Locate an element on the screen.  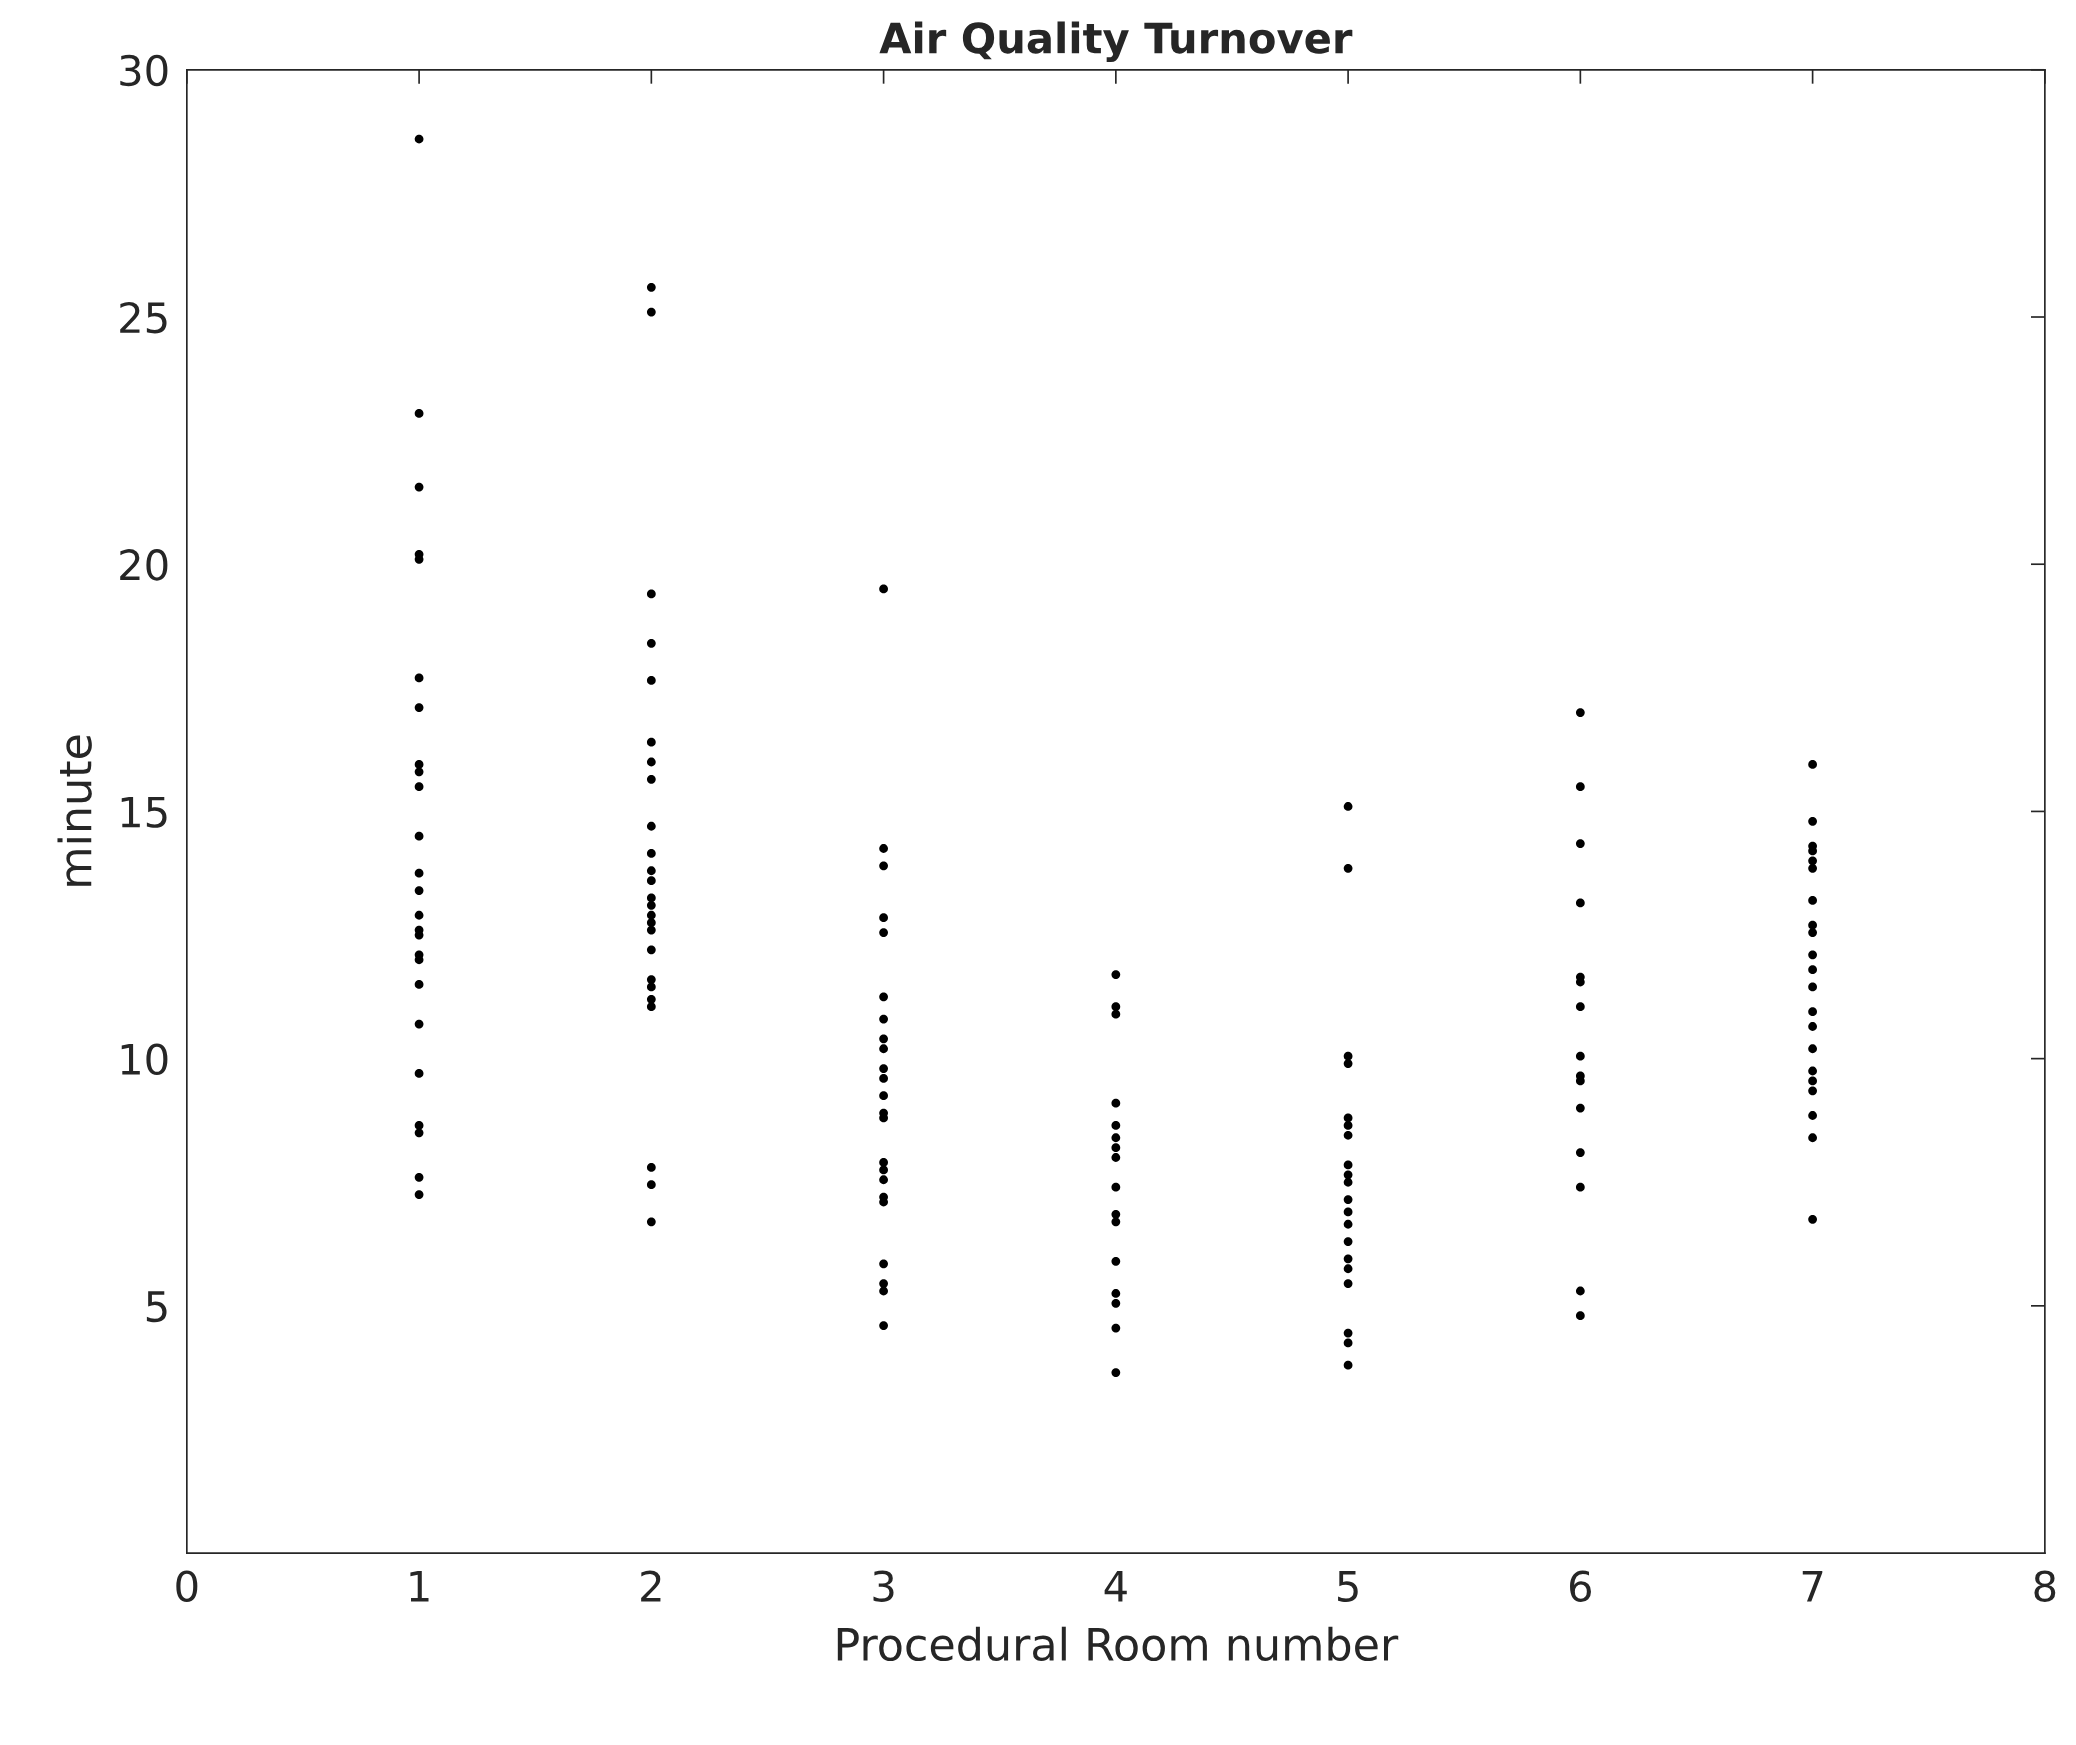
x-tick-label: 2 is located at coordinates (651, 1586).